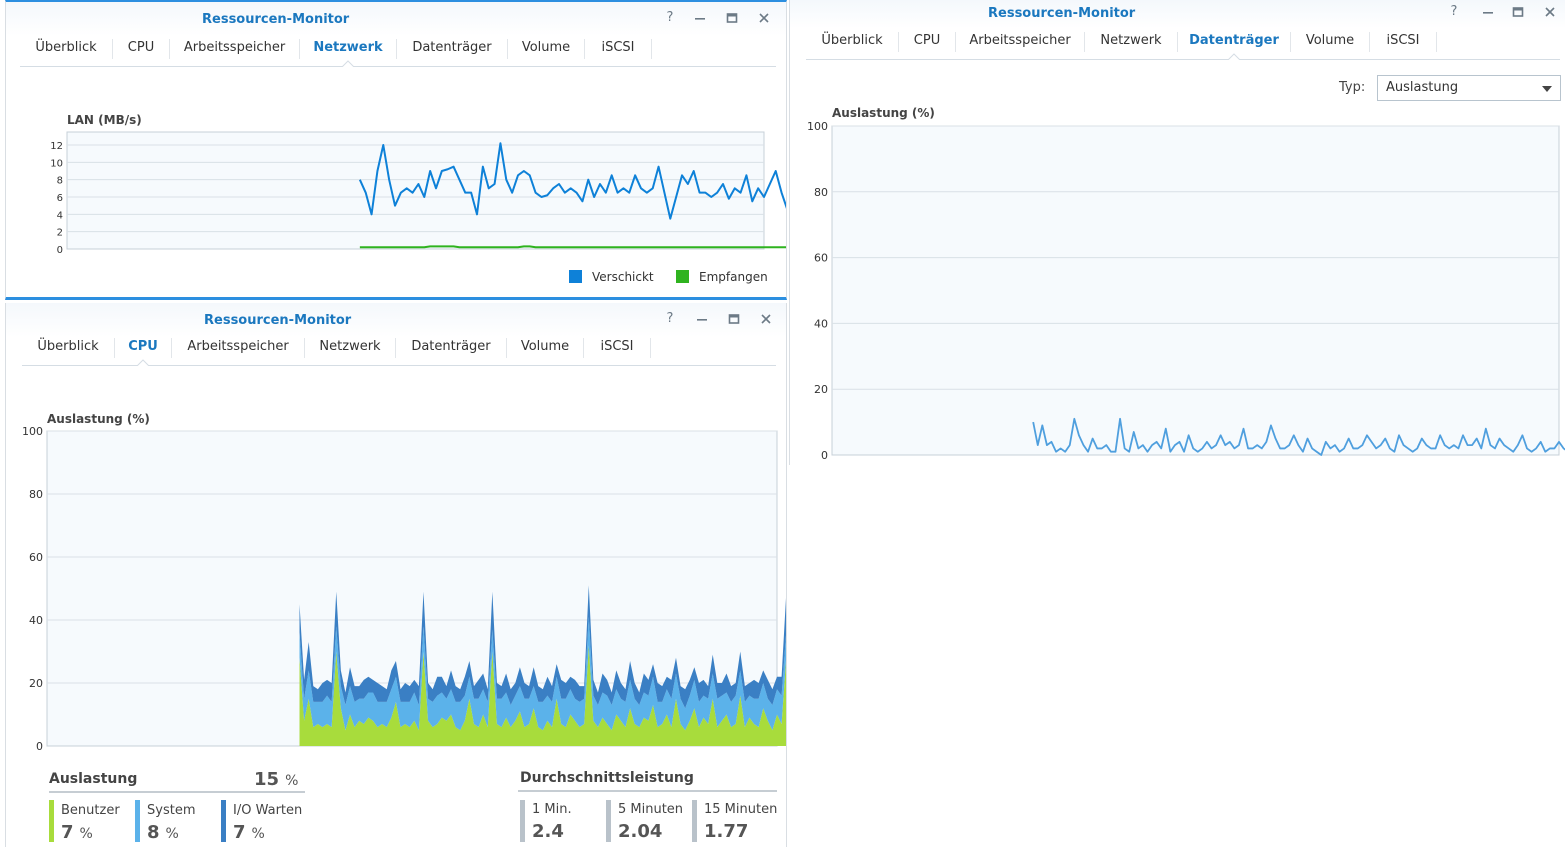 The height and width of the screenshot is (847, 1565). I want to click on chart-title: LAN (MB/s), so click(104, 120).